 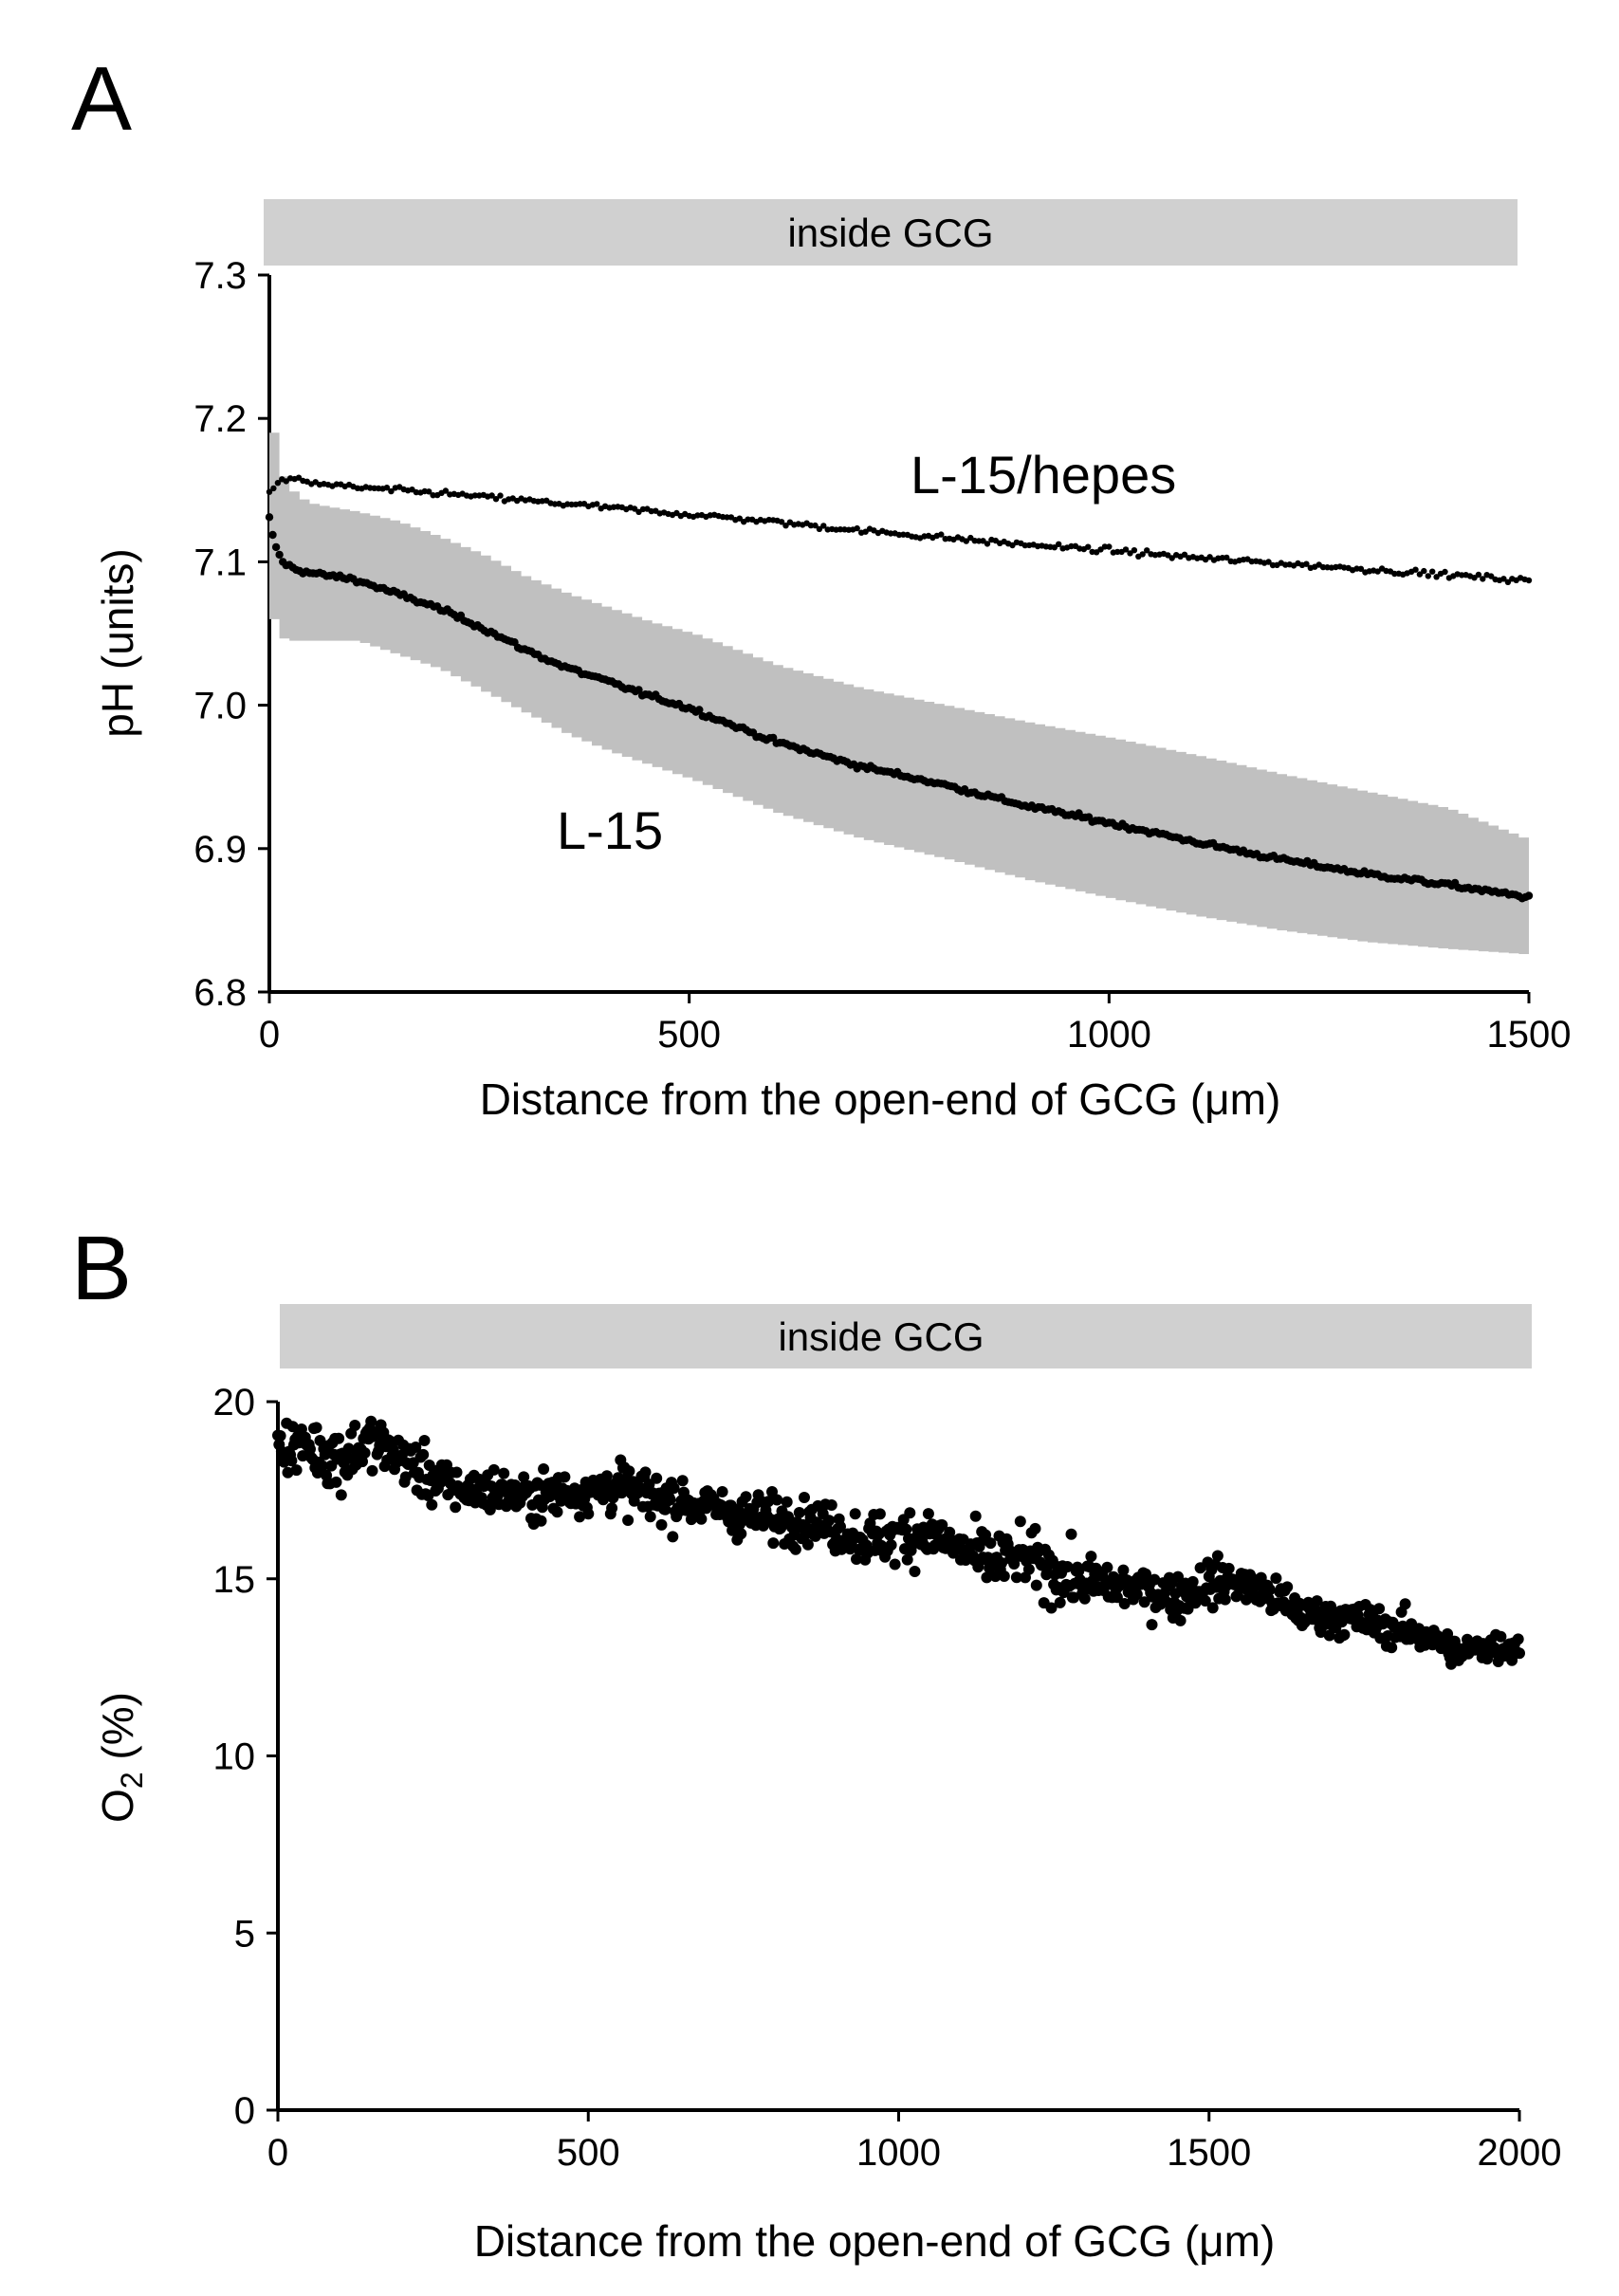 What do you see at coordinates (220, 993) in the screenshot?
I see `panel-a-y-tick-label: 6.8` at bounding box center [220, 993].